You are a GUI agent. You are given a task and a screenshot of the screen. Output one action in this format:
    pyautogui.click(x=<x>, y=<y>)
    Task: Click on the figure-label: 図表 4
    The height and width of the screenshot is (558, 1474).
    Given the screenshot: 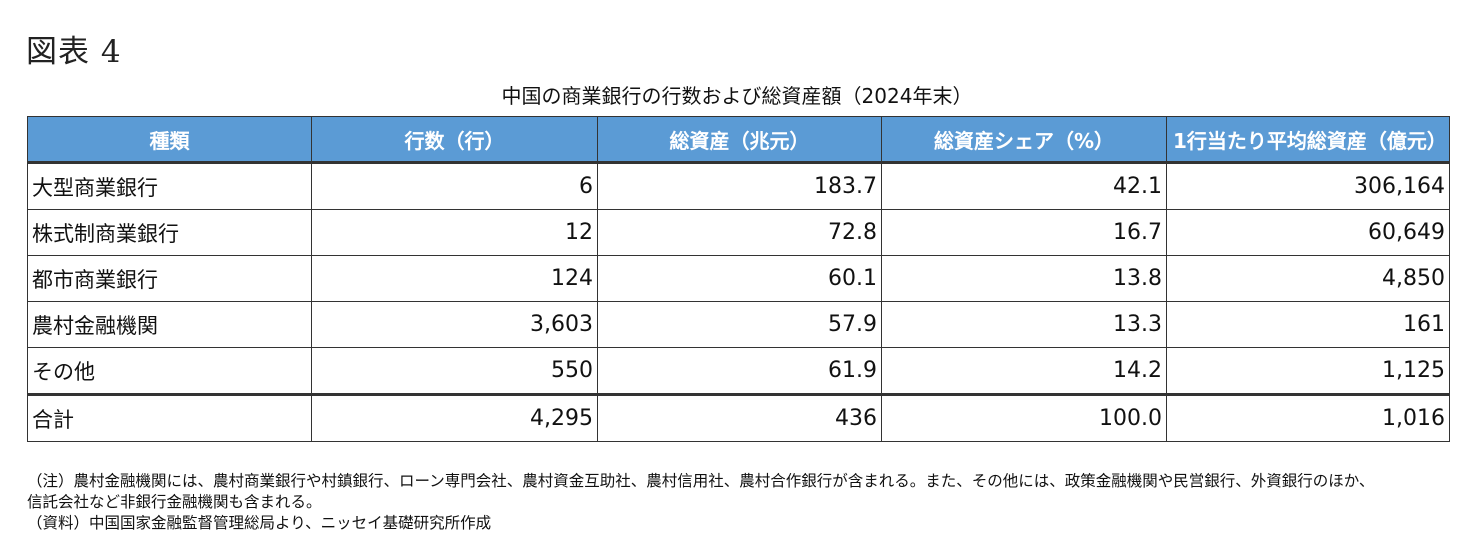 What is the action you would take?
    pyautogui.click(x=74, y=52)
    